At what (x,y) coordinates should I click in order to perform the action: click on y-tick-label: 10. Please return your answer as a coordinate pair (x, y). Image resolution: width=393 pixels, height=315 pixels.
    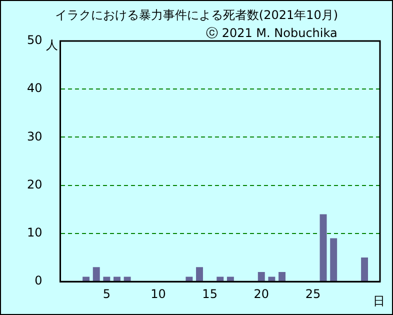
    Looking at the image, I should click on (34, 233).